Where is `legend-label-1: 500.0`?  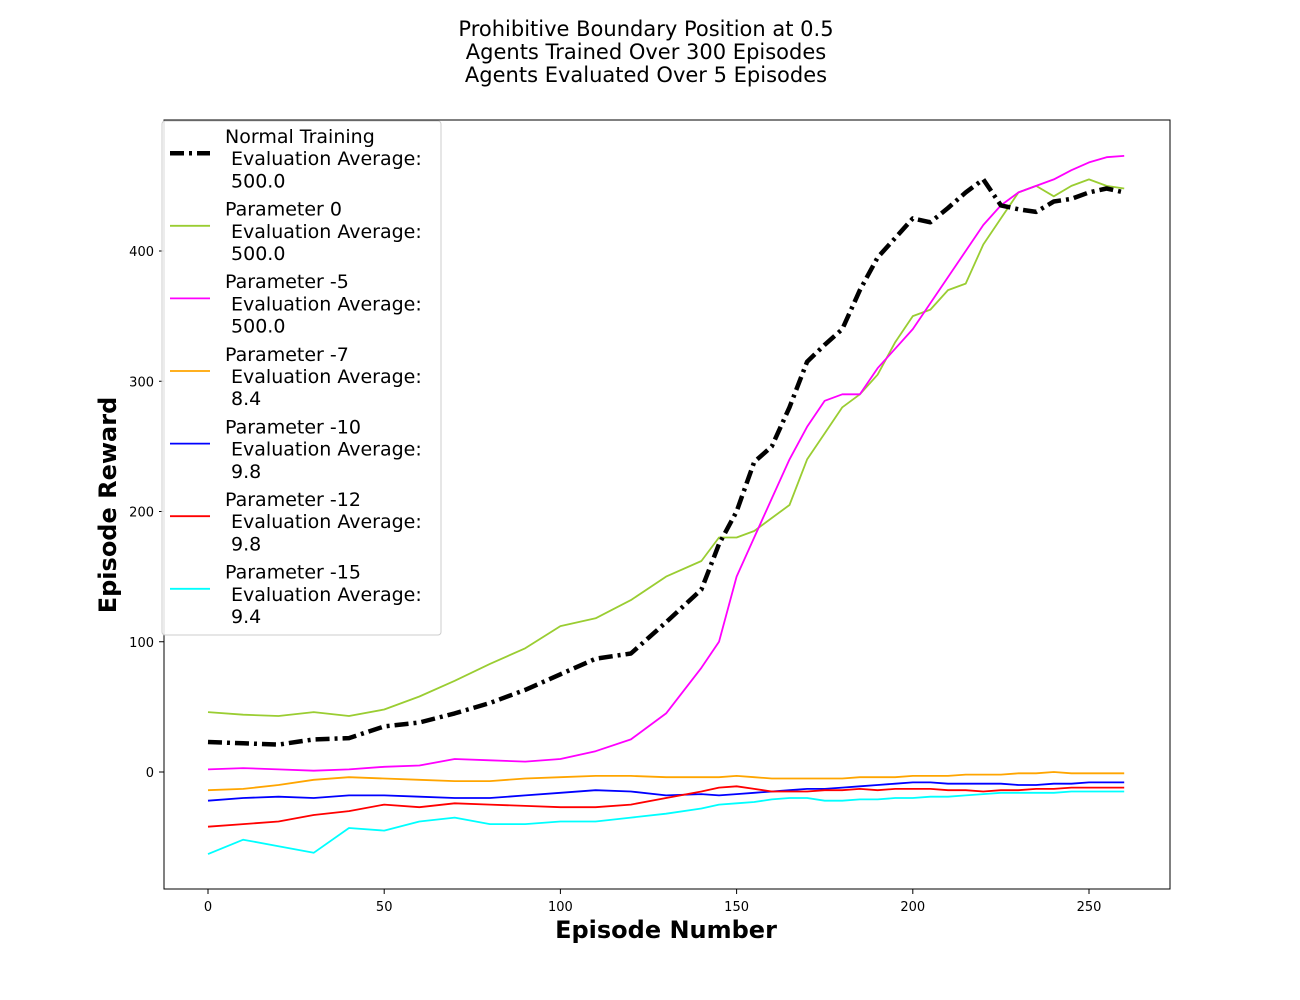
legend-label-1: 500.0 is located at coordinates (255, 254).